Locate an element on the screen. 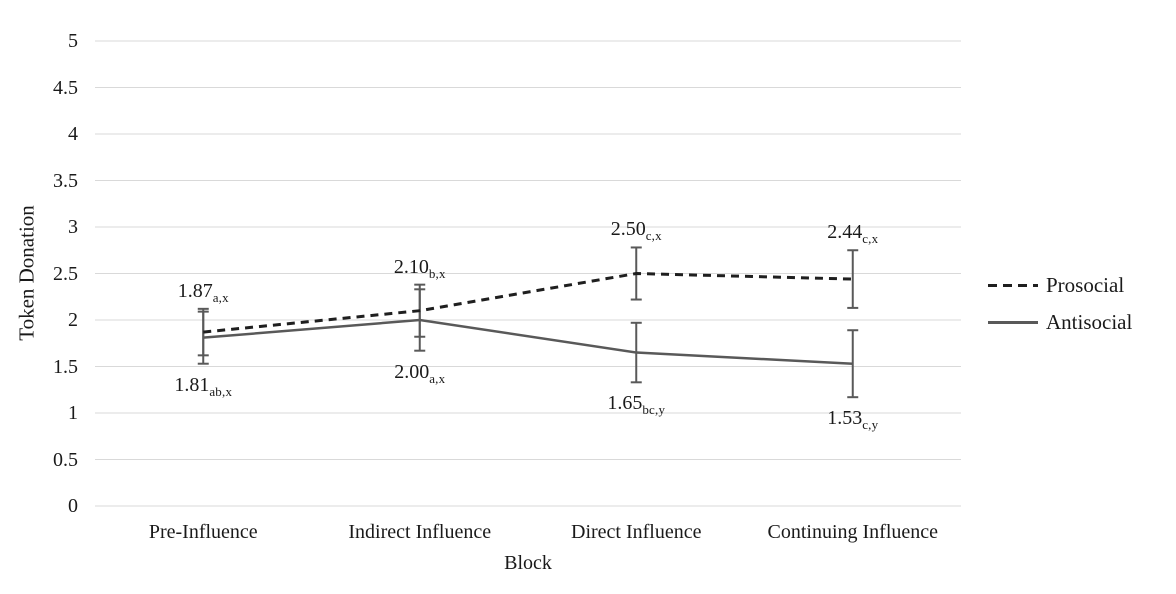 This screenshot has width=1176, height=594. legend-label: Prosocial is located at coordinates (1085, 285).